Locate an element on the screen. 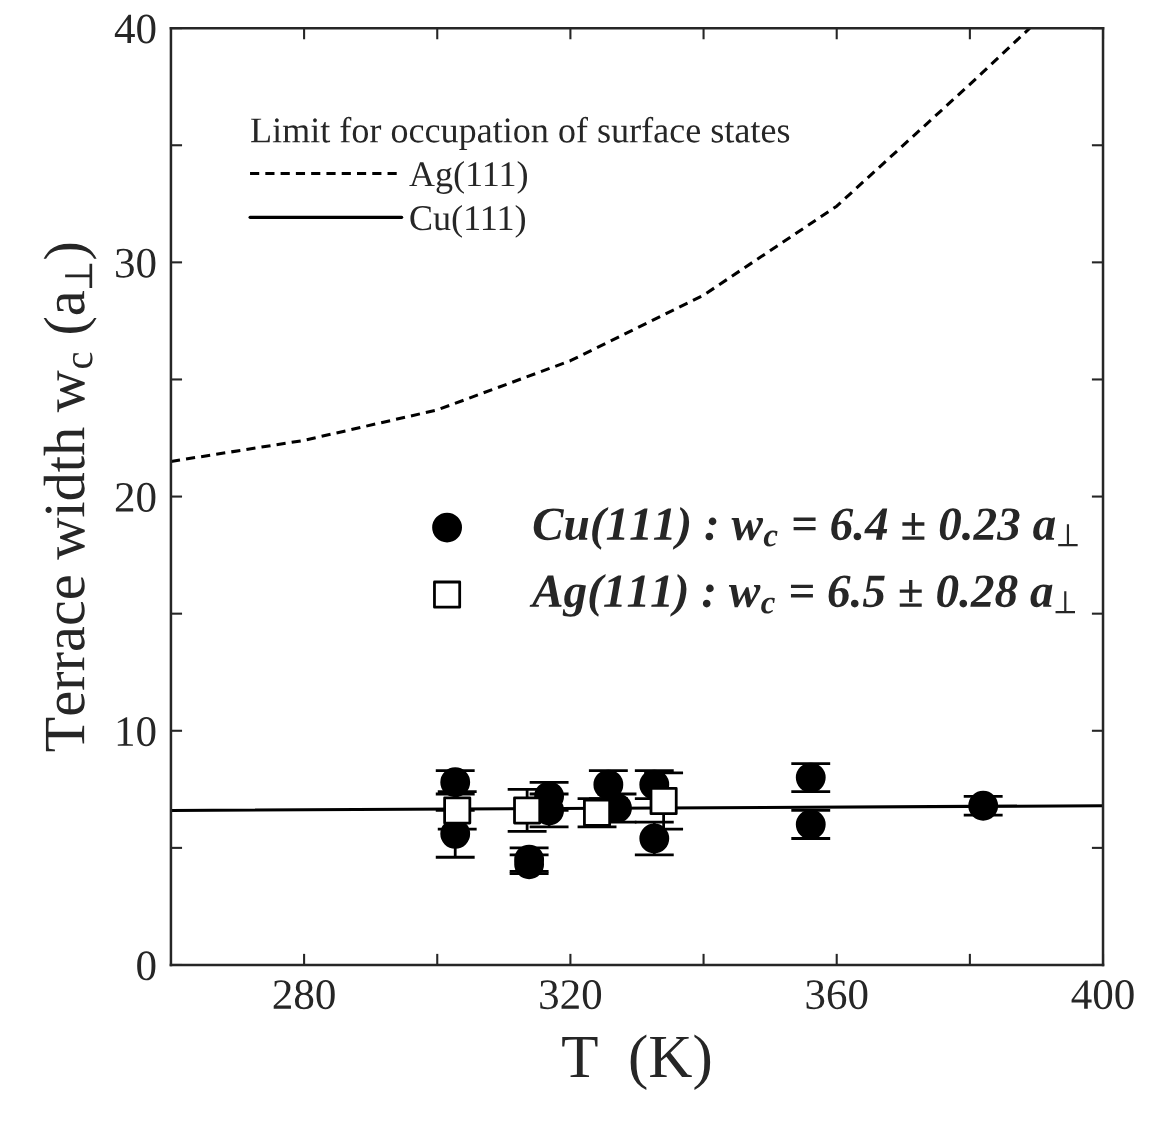  legend-label: Cu(111) : w$_{c}$ = 6.4 ± 0.23 a$_{⊥}$ is located at coordinates (805, 528).